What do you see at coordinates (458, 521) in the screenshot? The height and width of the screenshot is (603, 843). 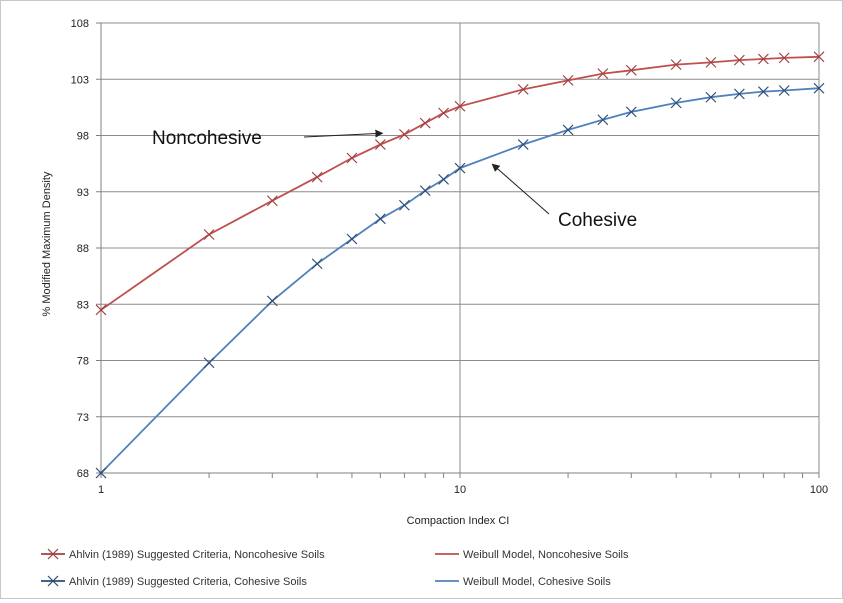 I see `x-axis-title: Compaction Index CI` at bounding box center [458, 521].